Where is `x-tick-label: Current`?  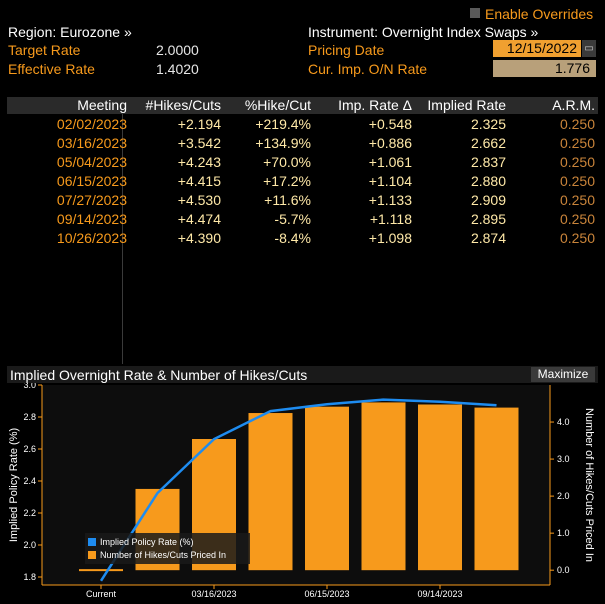 x-tick-label: Current is located at coordinates (101, 594).